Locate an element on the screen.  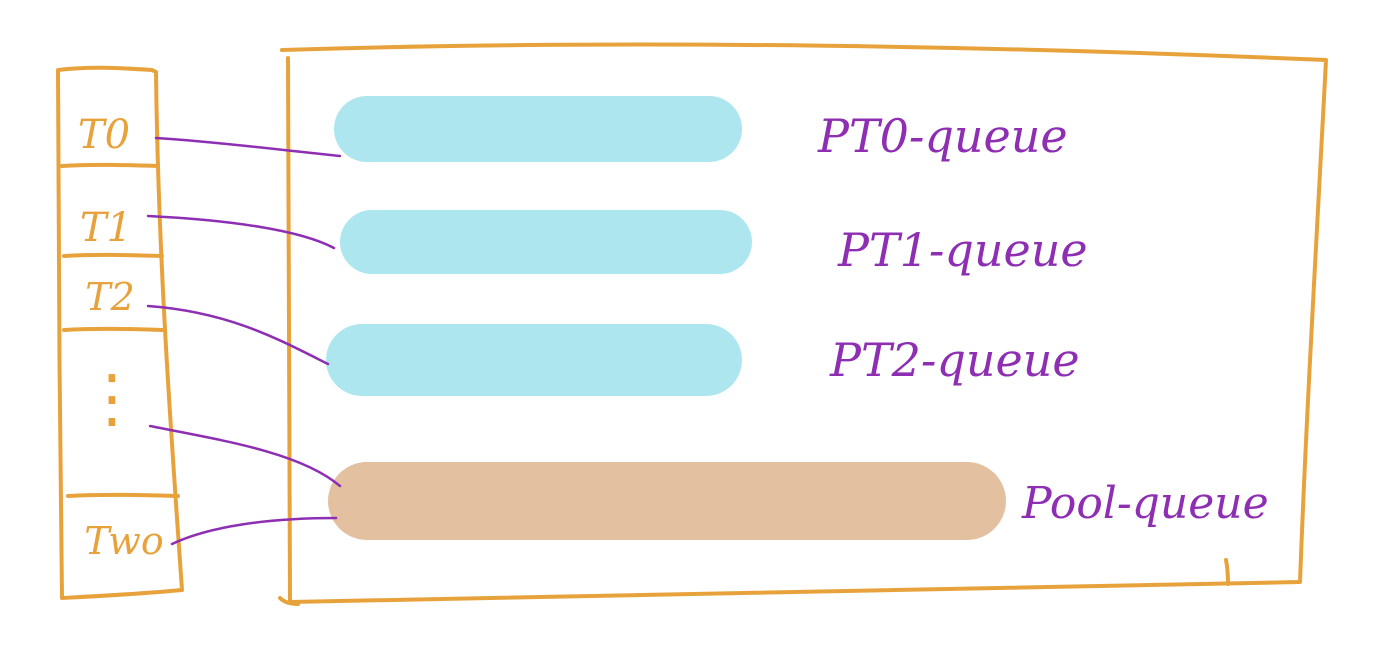
queue-bar-pt1 is located at coordinates (546, 242).